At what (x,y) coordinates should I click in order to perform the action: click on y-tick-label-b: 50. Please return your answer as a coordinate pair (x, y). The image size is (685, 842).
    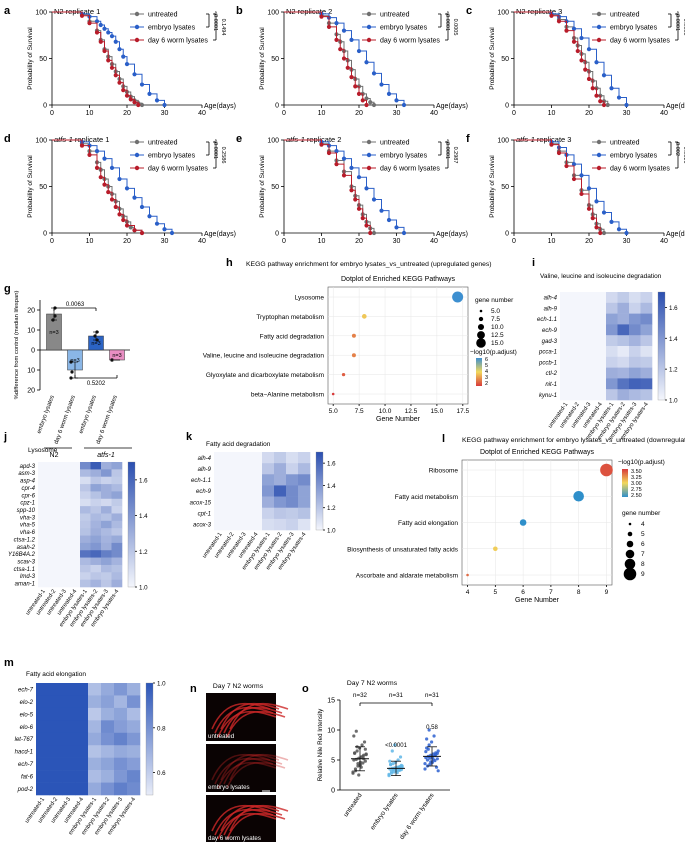
    Looking at the image, I should click on (275, 59).